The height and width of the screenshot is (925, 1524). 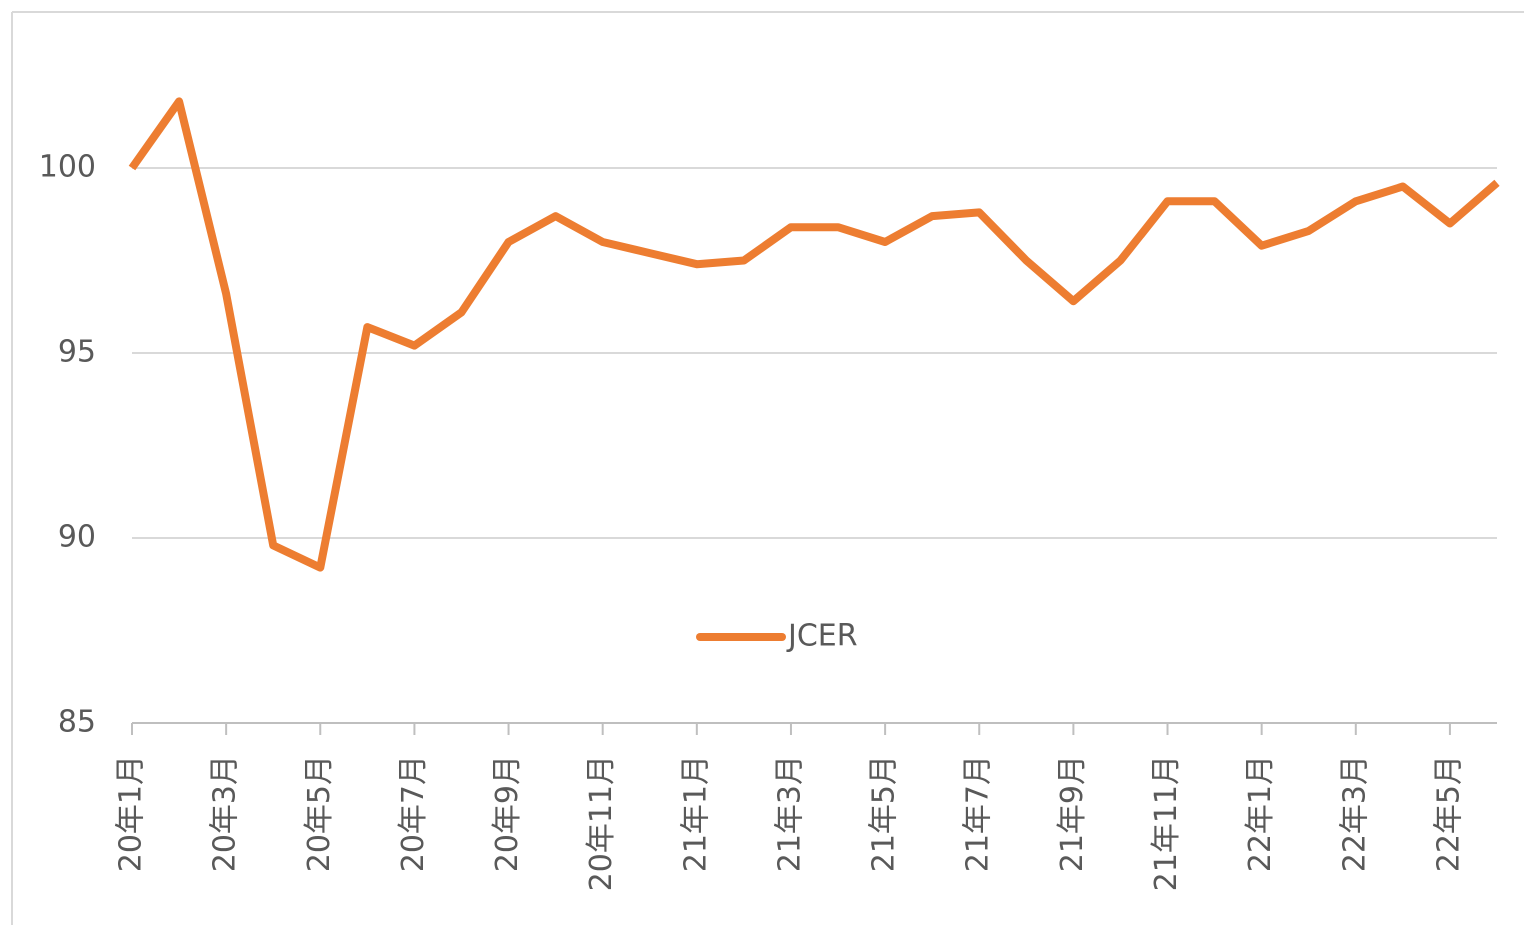 I want to click on y-tick-label: 100, so click(x=67, y=167).